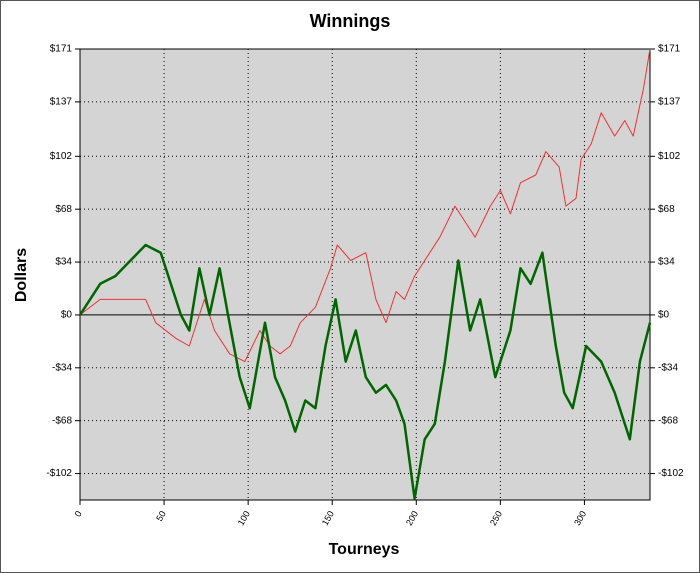 Image resolution: width=700 pixels, height=573 pixels. Describe the element at coordinates (61, 49) in the screenshot. I see `y-tick-label: $171` at that location.